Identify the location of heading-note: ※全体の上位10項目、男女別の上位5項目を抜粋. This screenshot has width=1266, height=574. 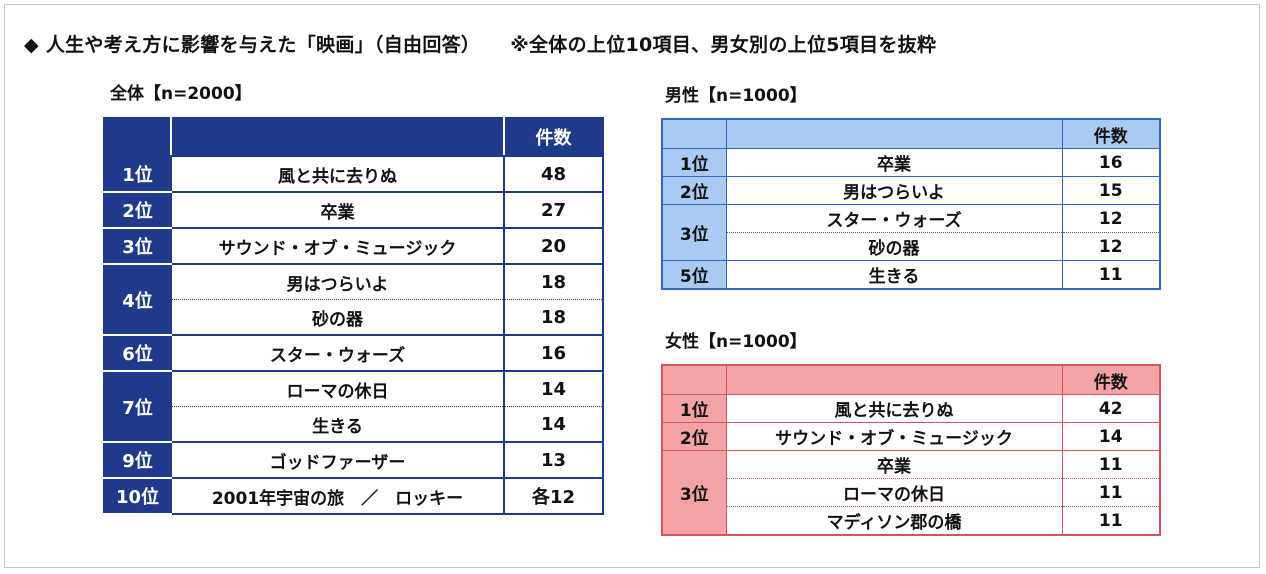
(723, 45).